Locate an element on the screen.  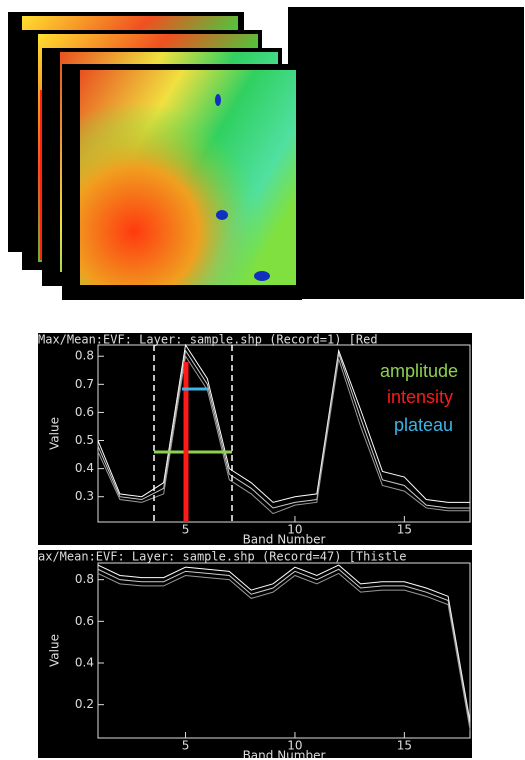
y-tick-label: 0.5 is located at coordinates (84, 440).